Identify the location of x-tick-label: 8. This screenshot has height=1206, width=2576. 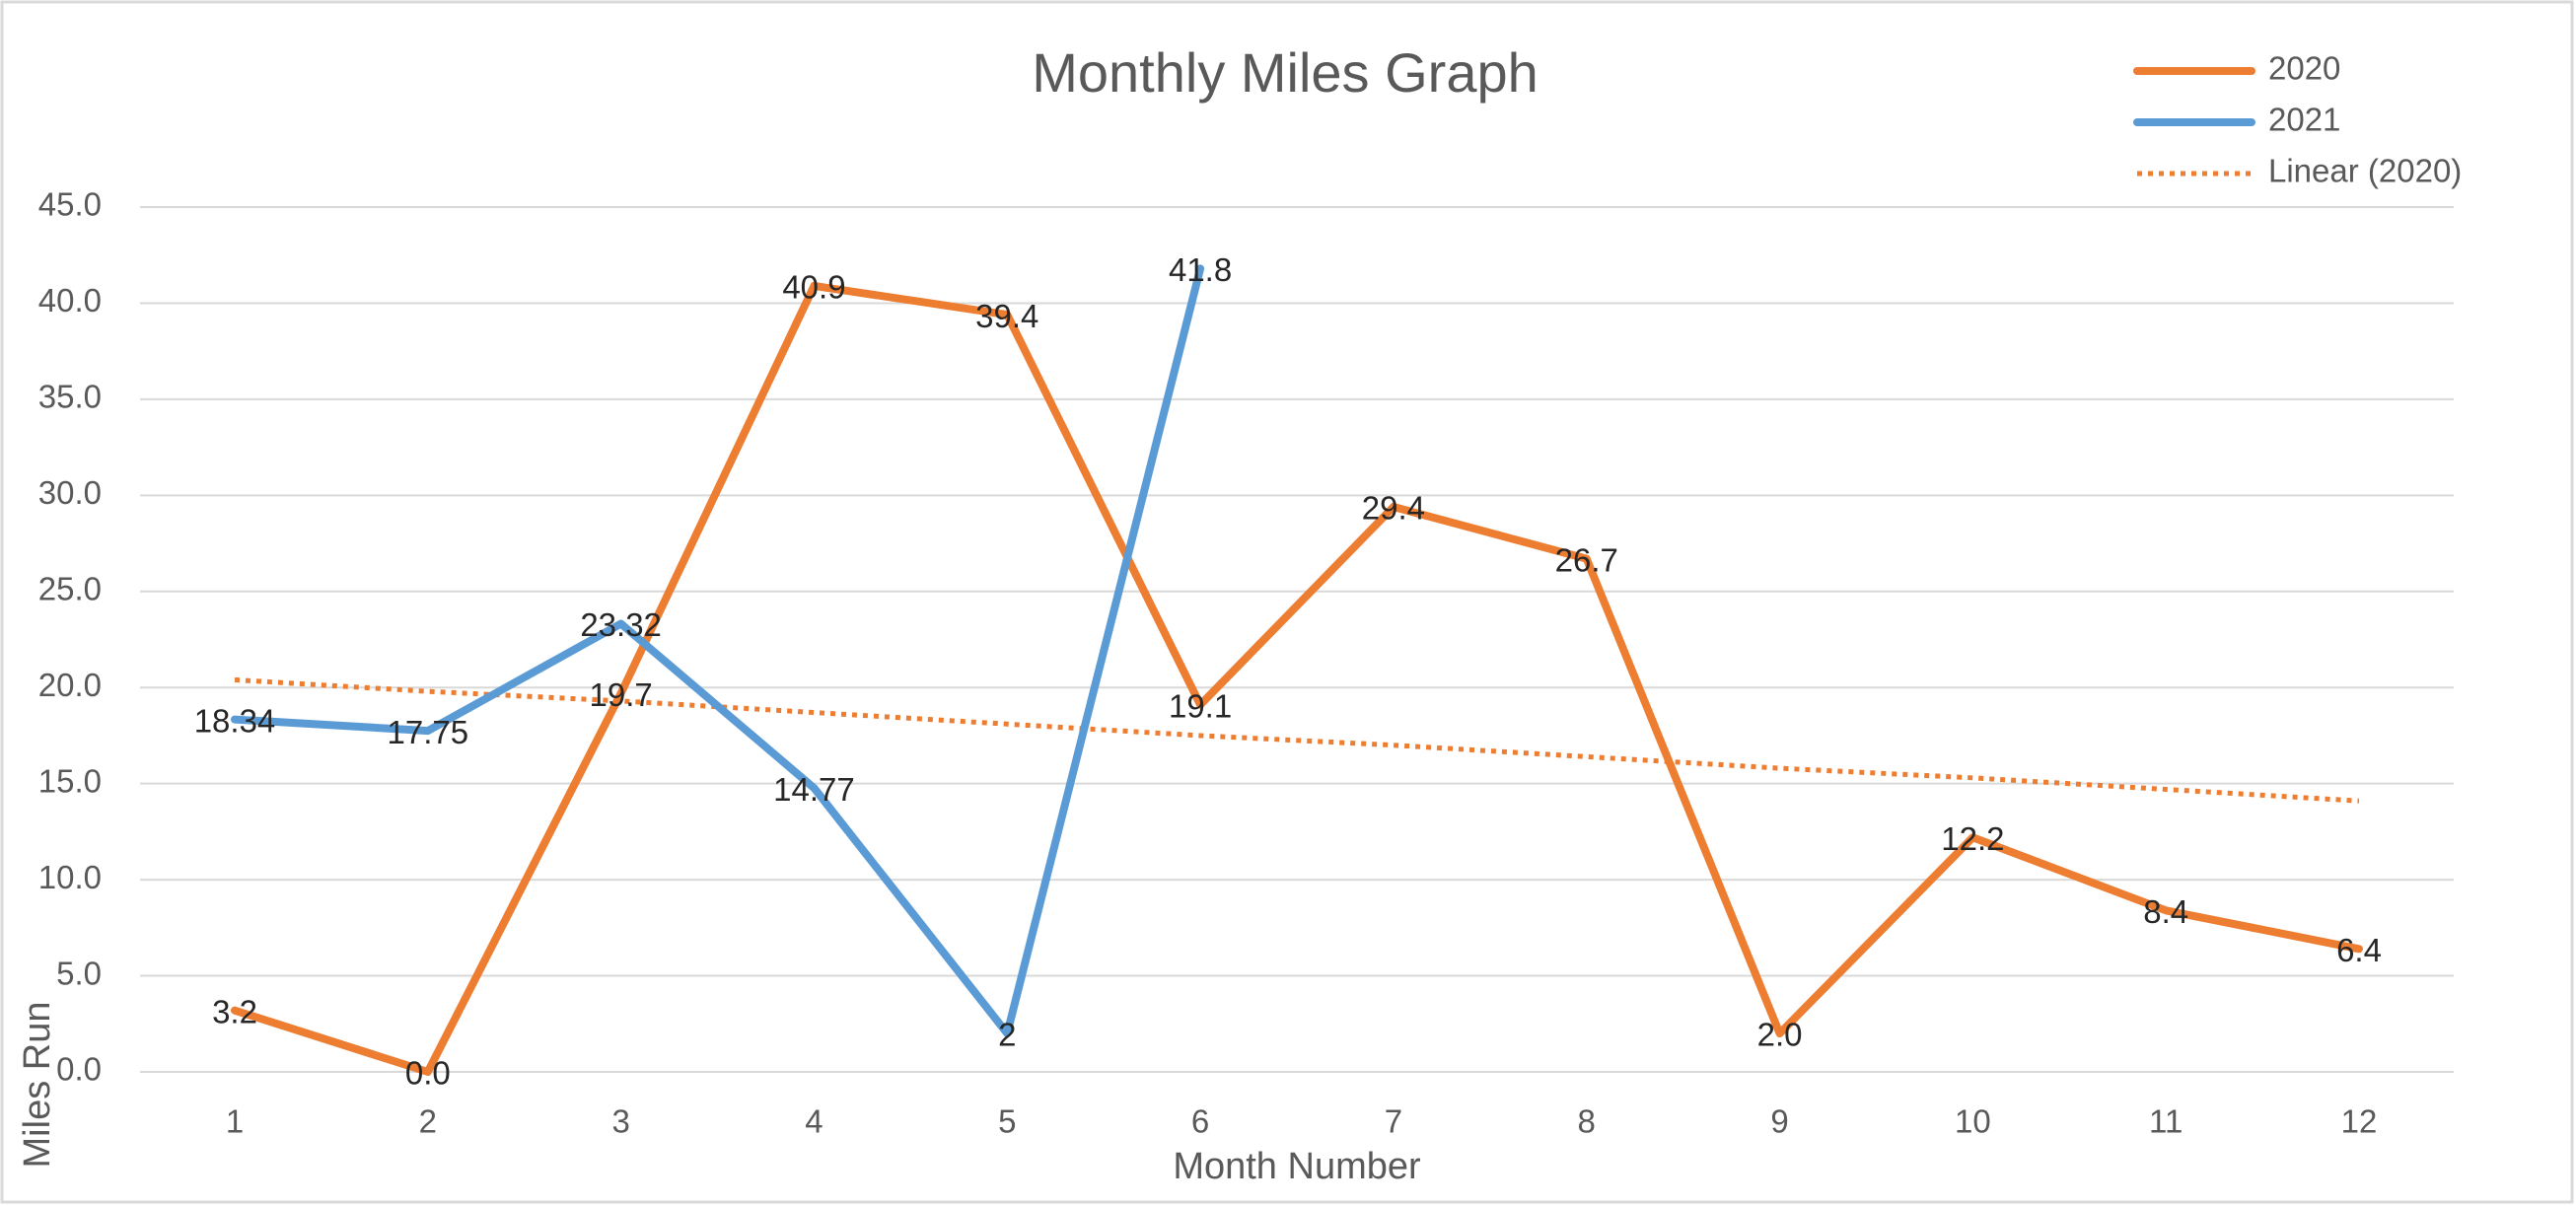
(1587, 1121).